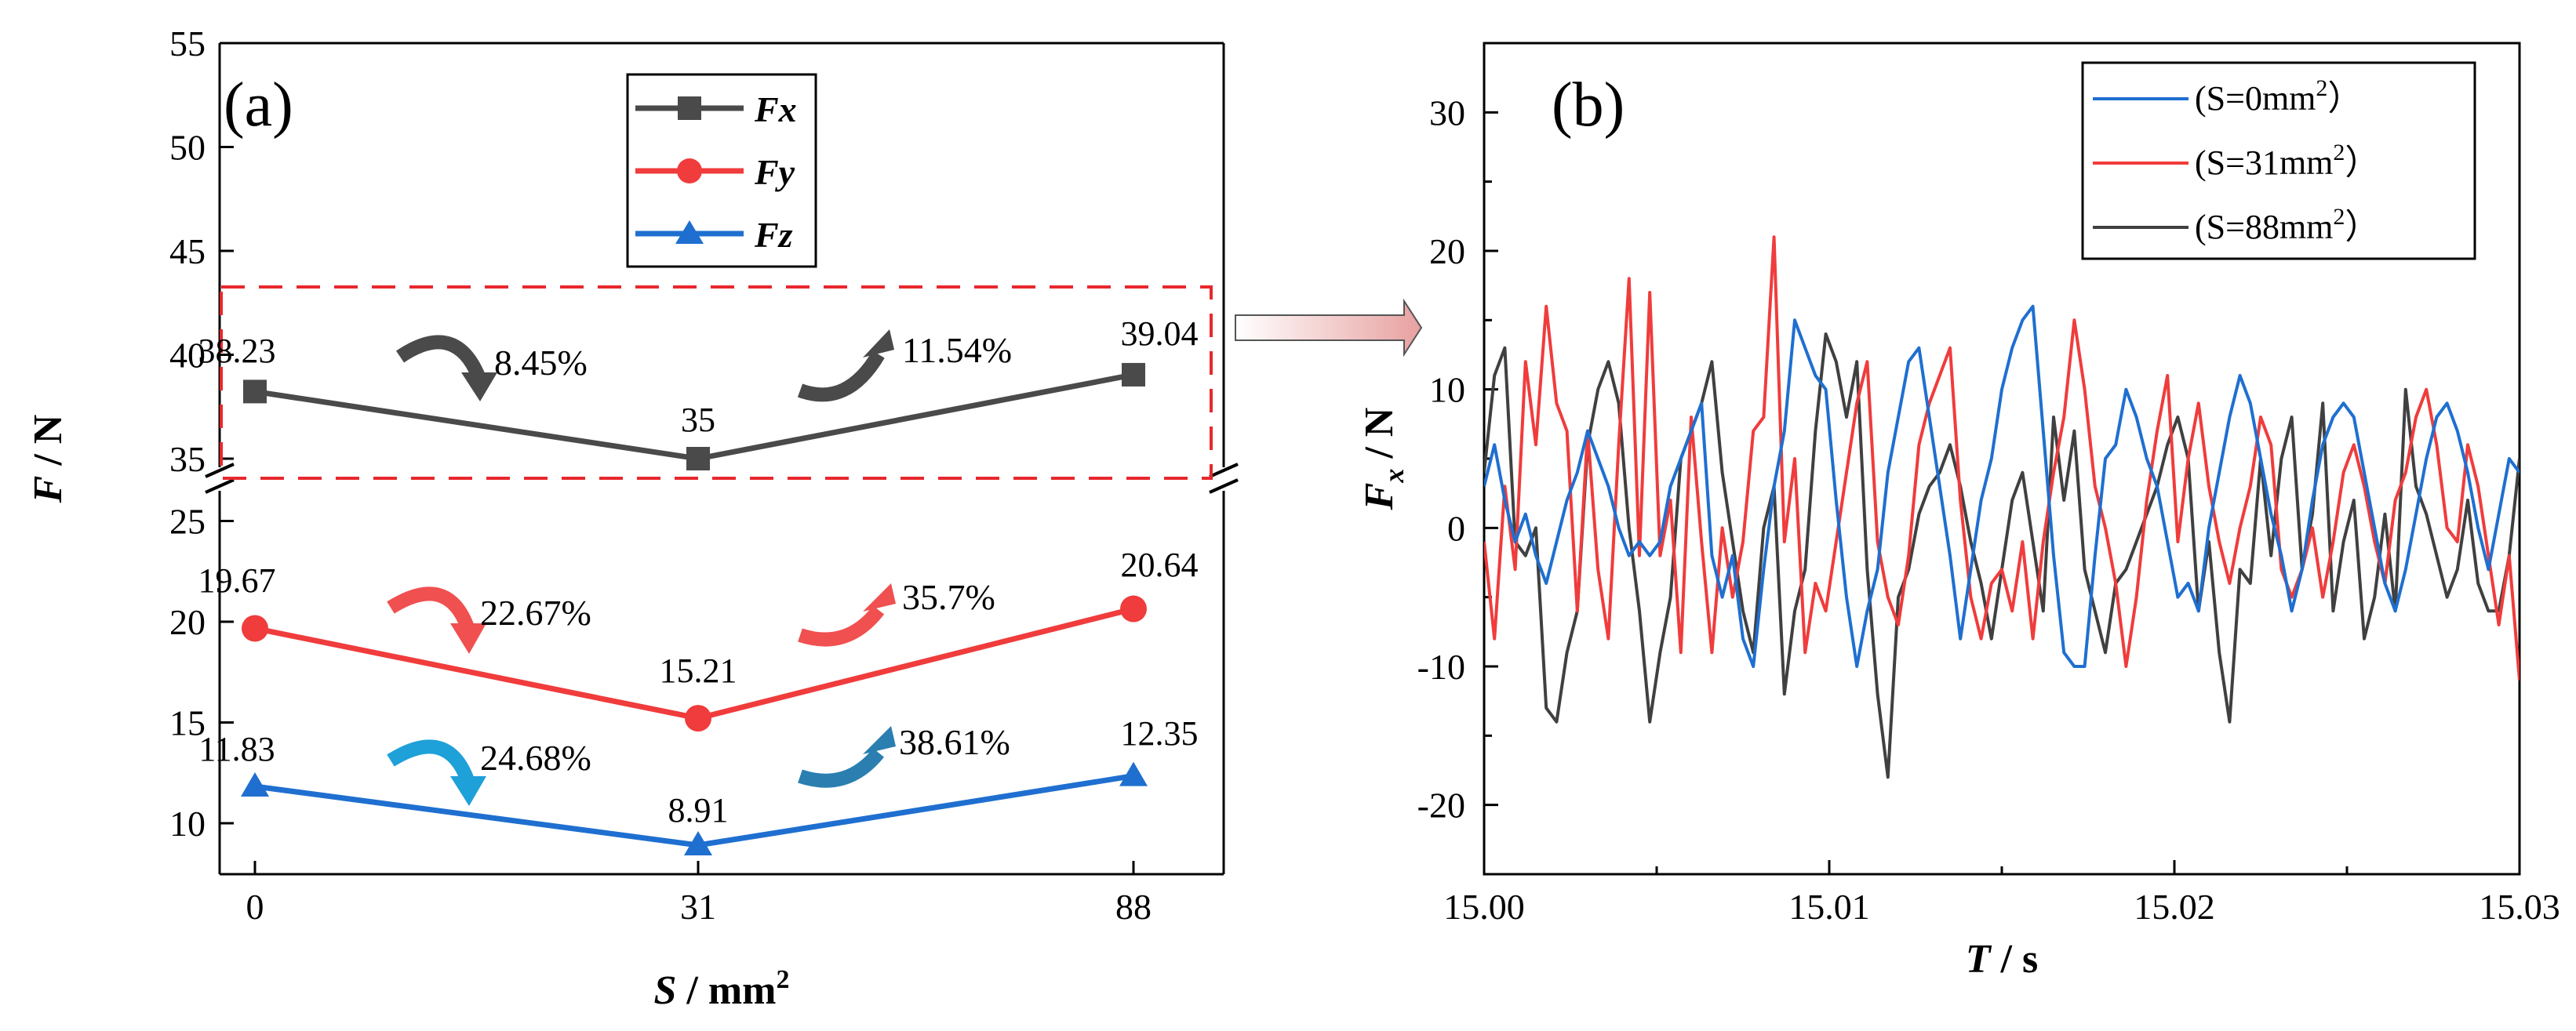 The width and height of the screenshot is (2576, 1031). Describe the element at coordinates (698, 810) in the screenshot. I see `fz-label-1: 8.91` at that location.